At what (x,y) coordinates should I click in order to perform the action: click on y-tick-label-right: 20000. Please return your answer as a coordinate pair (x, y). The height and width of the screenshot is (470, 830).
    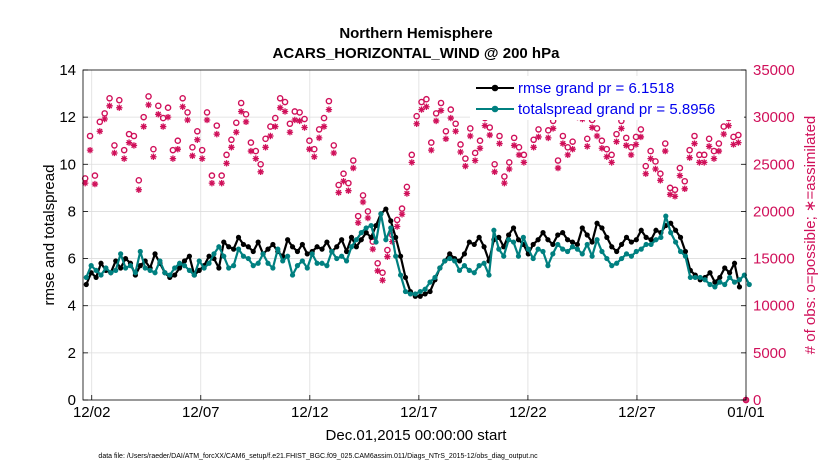
    Looking at the image, I should click on (774, 211).